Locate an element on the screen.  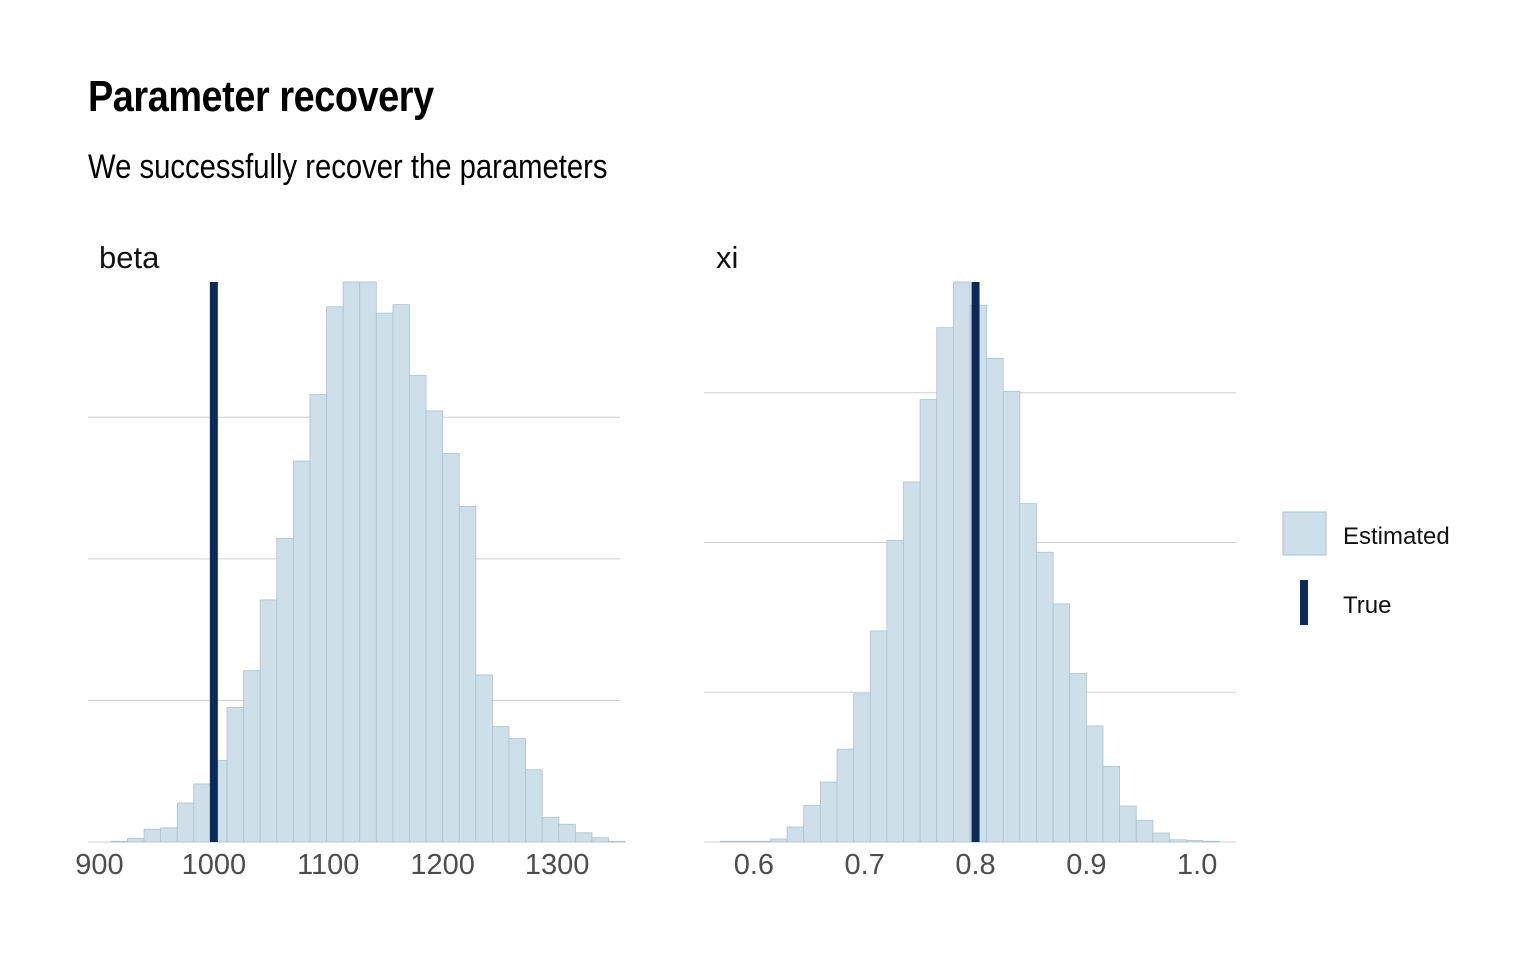
x-axis-ticks-xi: 0.6 0.7 0.8 0.9 1.0 is located at coordinates (976, 865).